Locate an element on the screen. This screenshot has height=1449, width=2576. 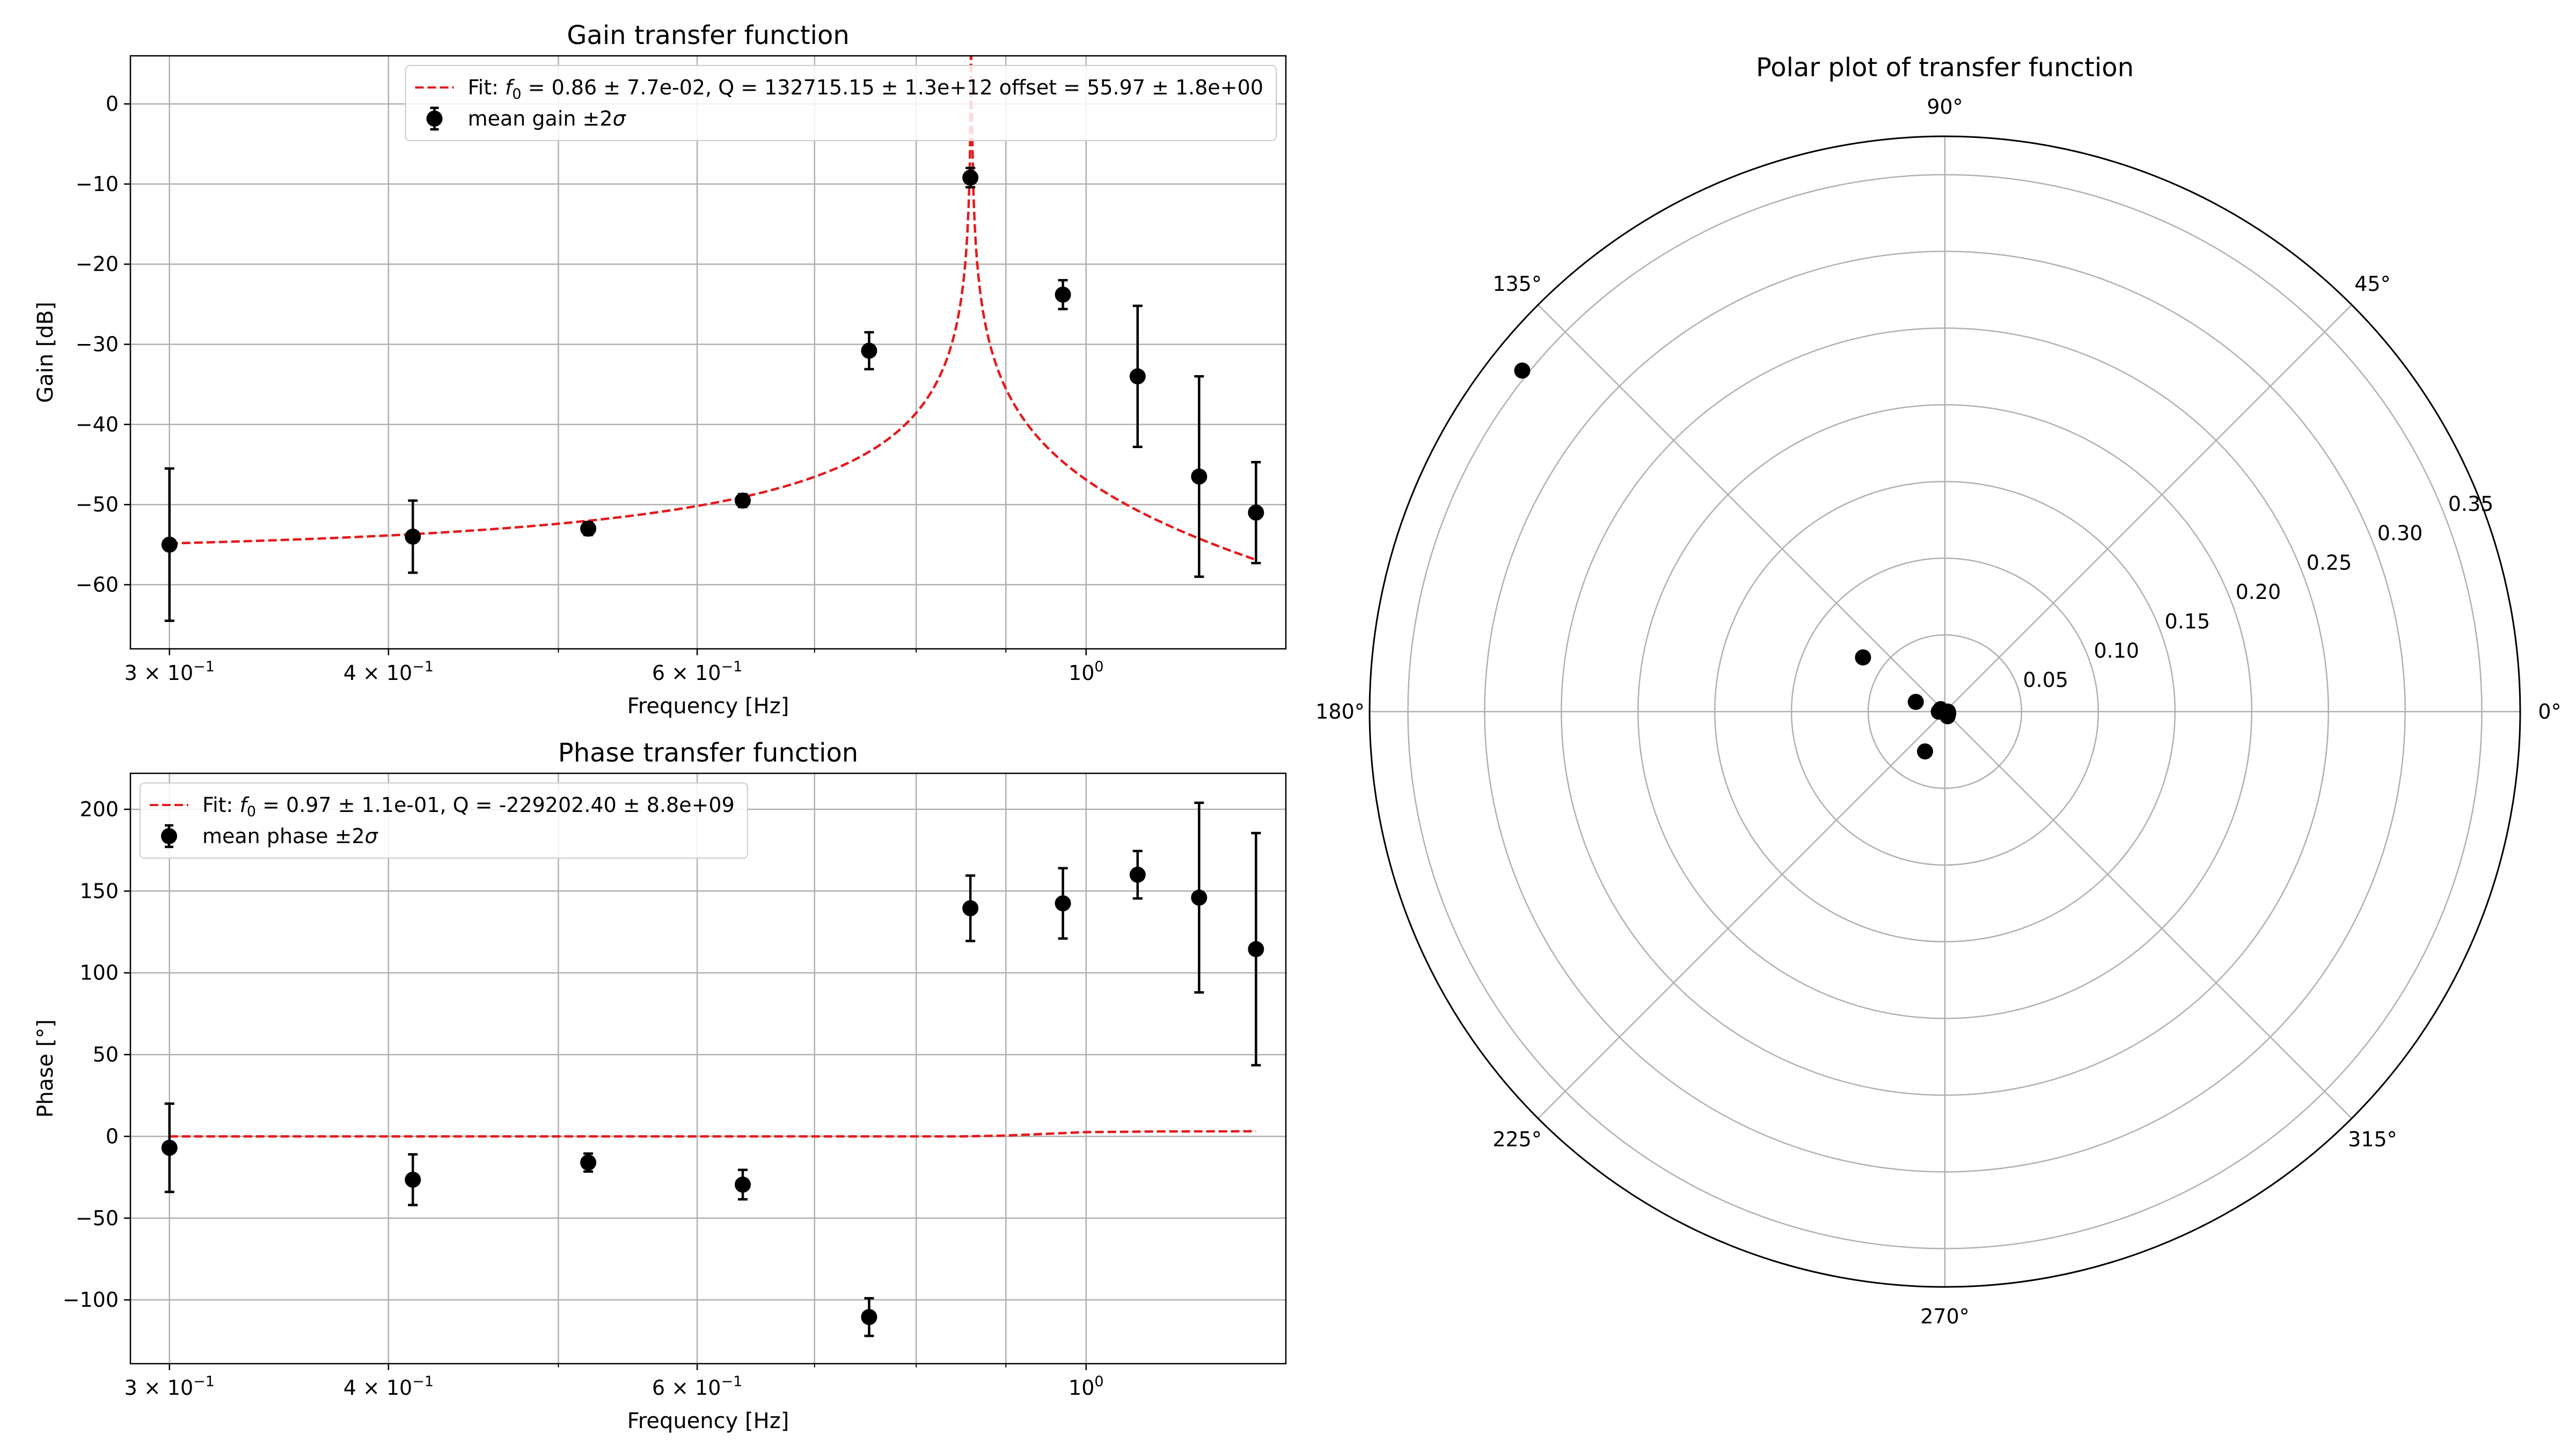
phase-legend-fit-sub: 0 is located at coordinates (251, 811).